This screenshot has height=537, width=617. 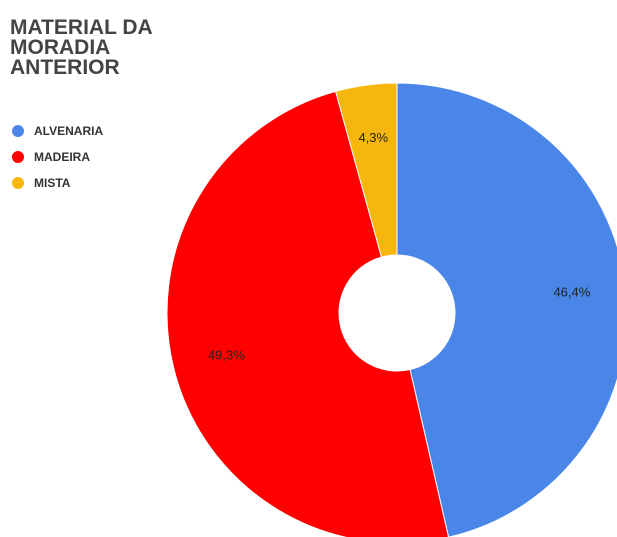 What do you see at coordinates (69, 131) in the screenshot?
I see `legend-label: ALVENARIA` at bounding box center [69, 131].